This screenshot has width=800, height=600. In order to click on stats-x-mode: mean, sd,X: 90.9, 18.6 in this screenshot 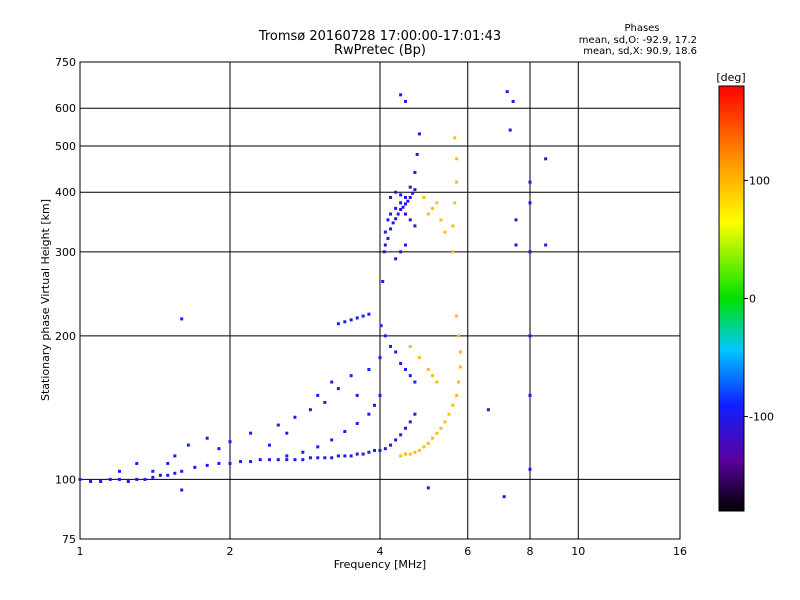, I will do `click(640, 51)`.